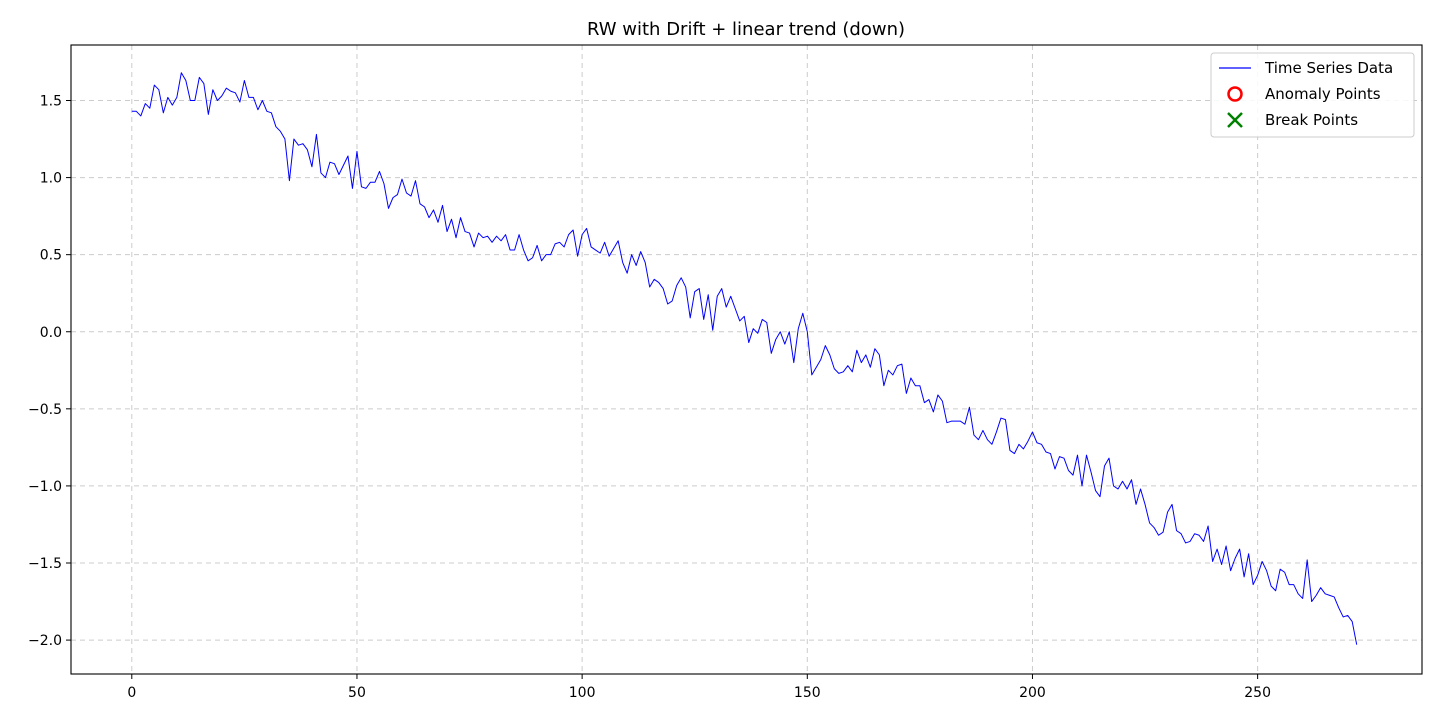  Describe the element at coordinates (45, 410) in the screenshot. I see `y-tick-label: −0.5` at that location.